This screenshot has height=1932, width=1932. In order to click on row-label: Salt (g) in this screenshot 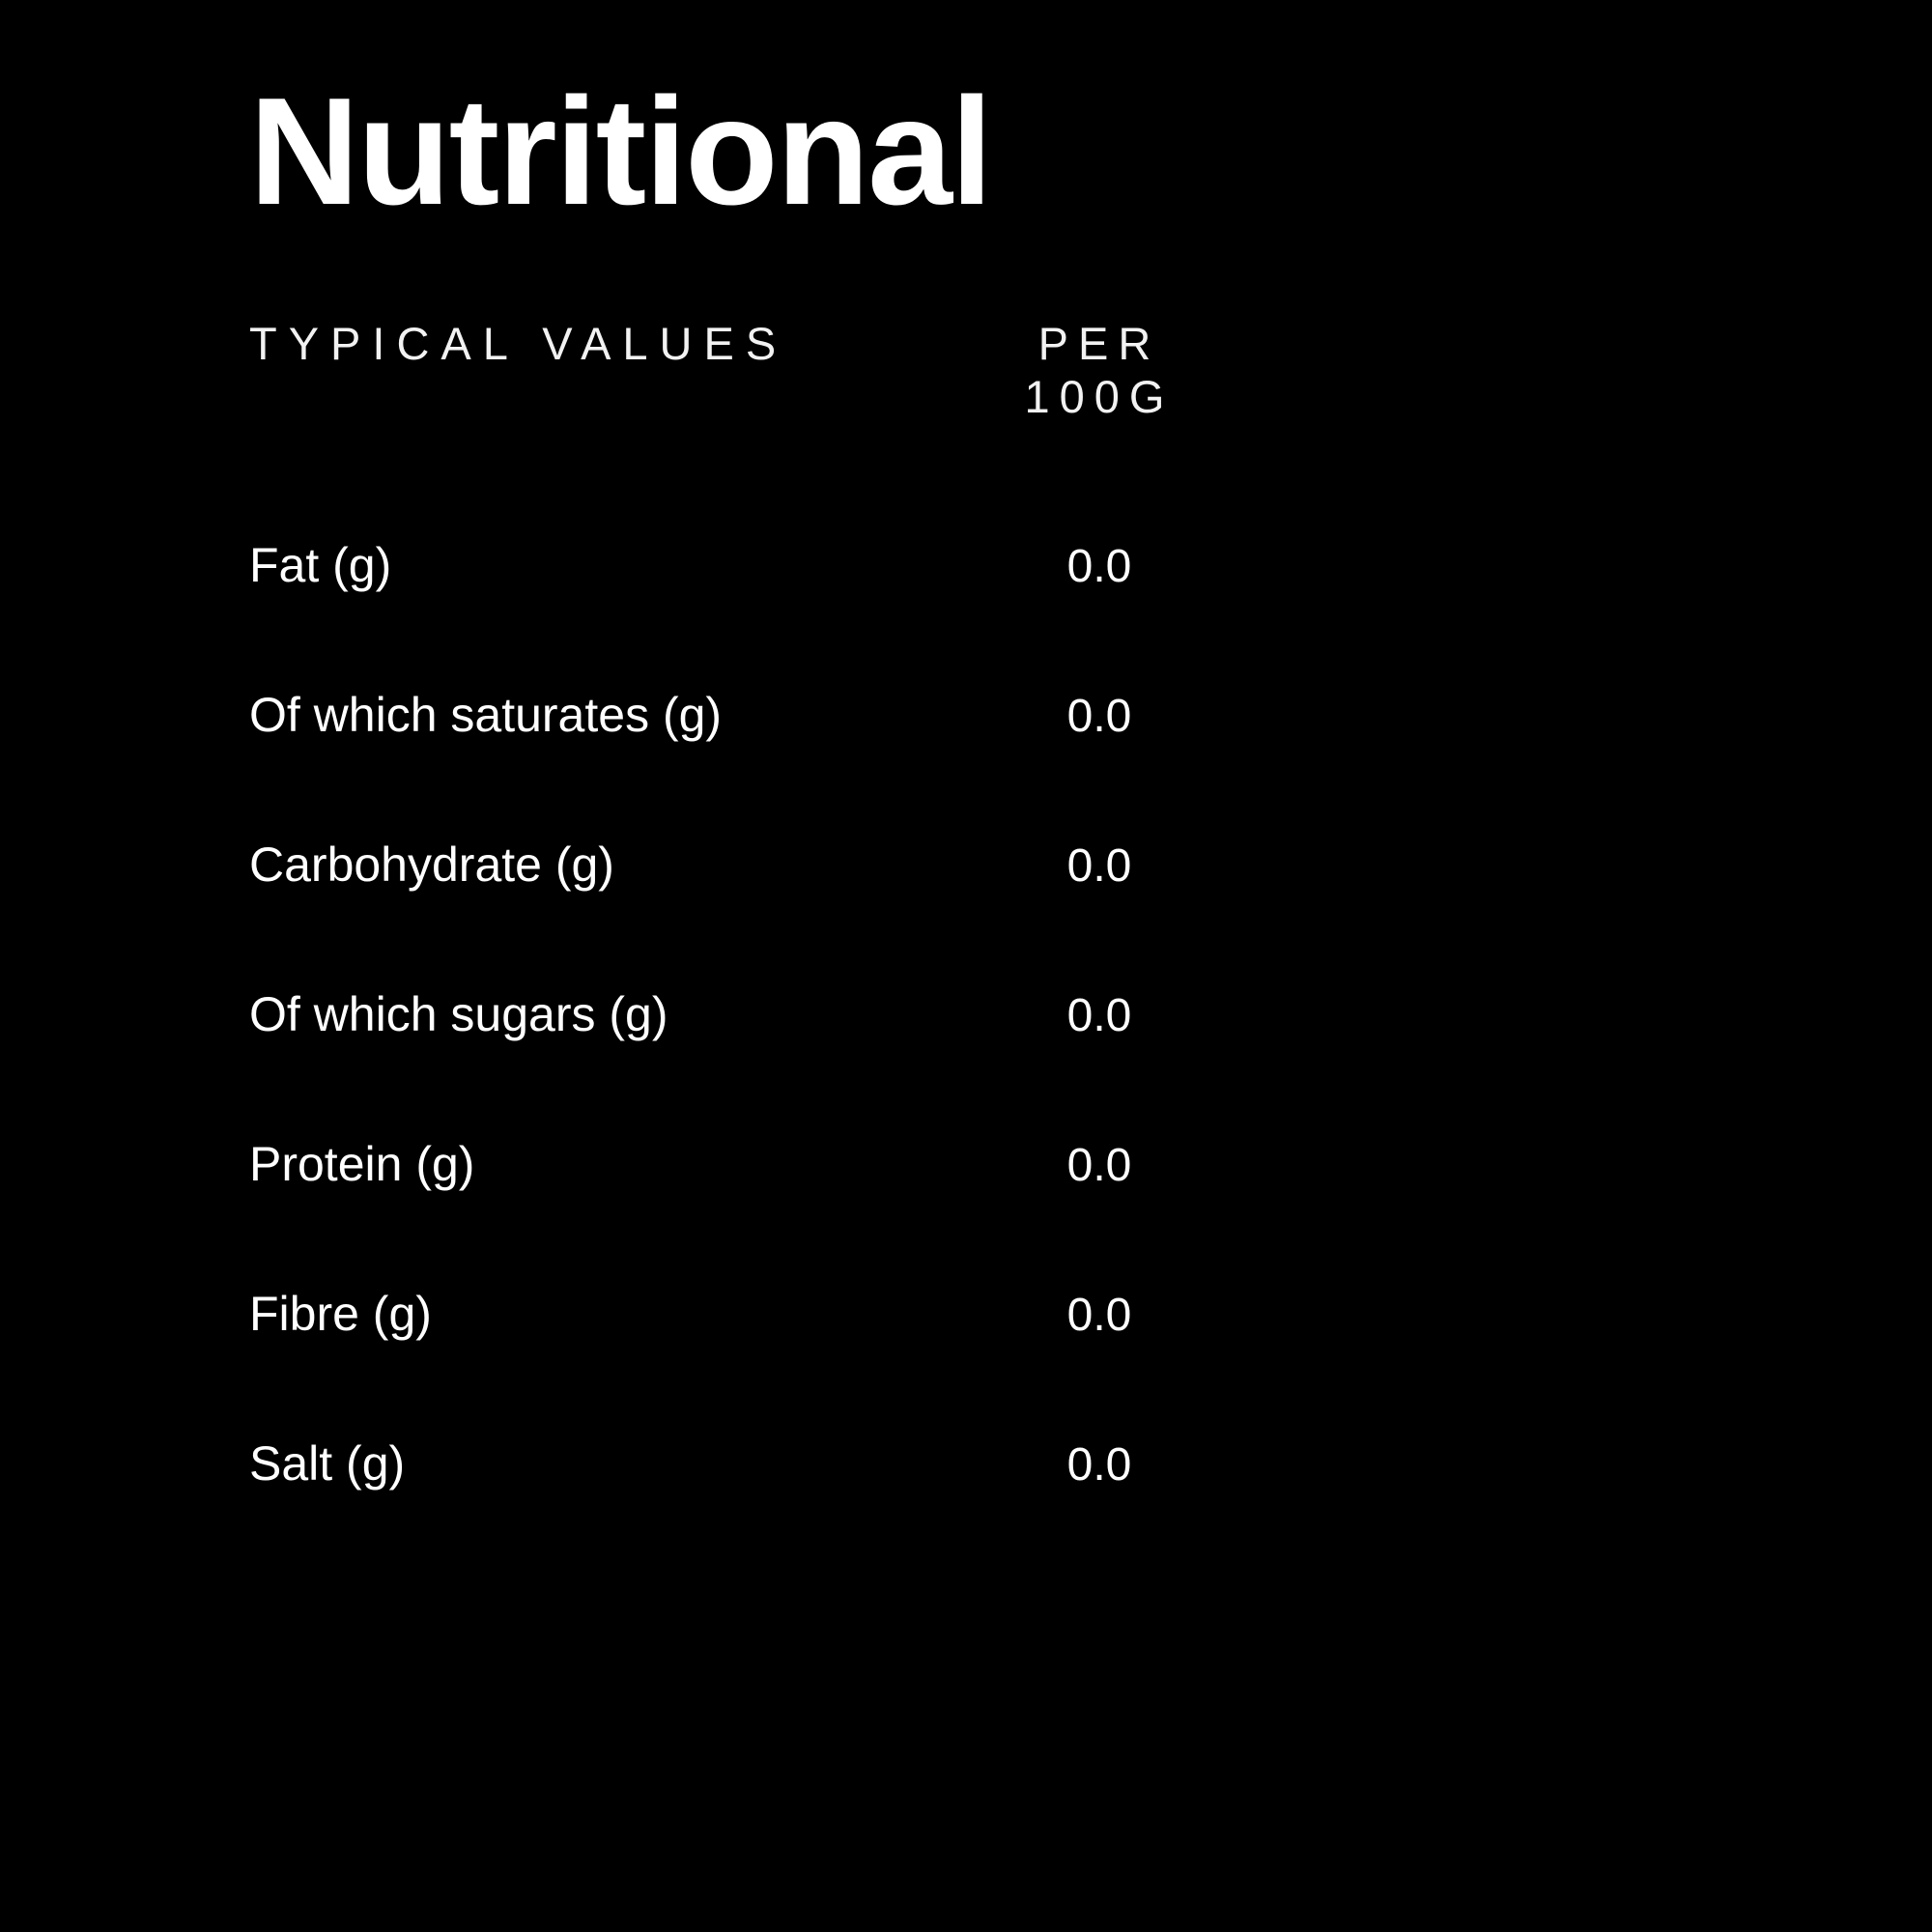, I will do `click(327, 1463)`.